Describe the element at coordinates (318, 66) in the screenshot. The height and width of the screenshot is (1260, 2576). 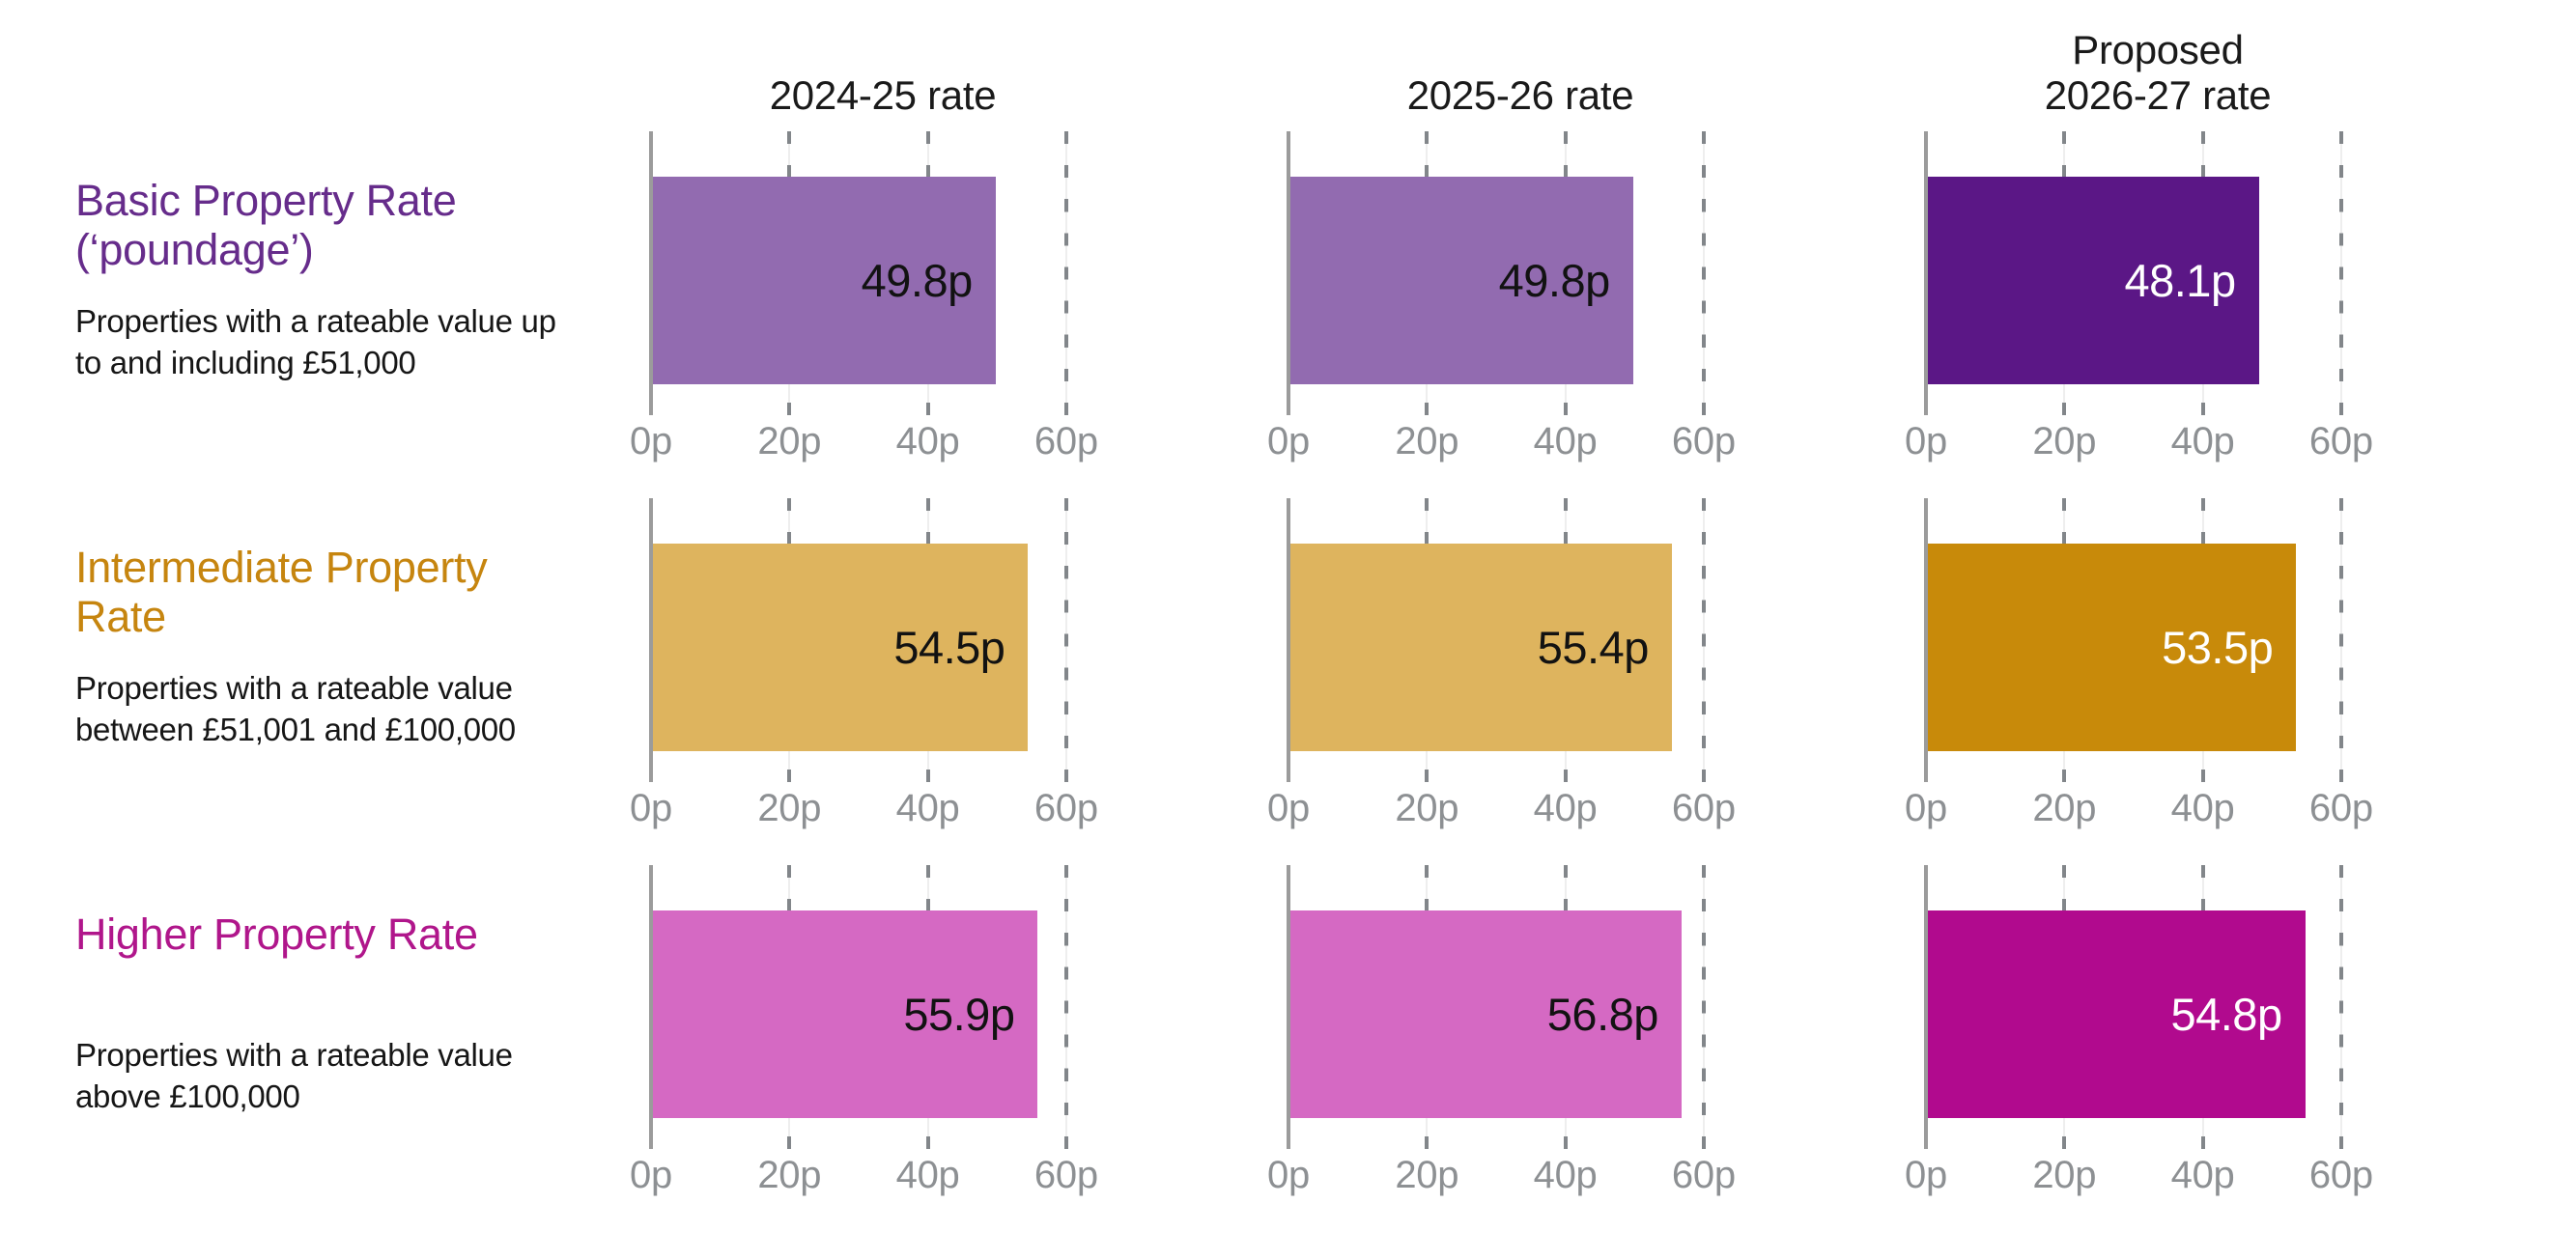
I see `header-spacer` at that location.